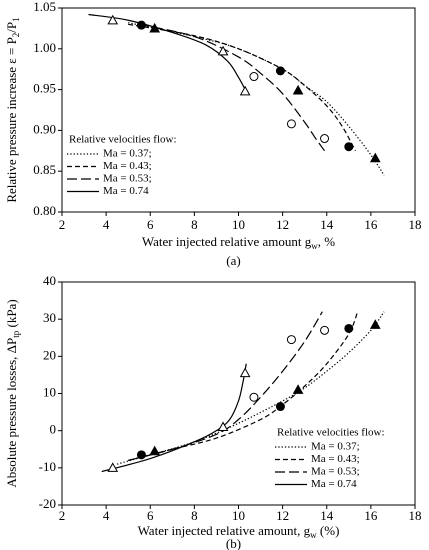 Image resolution: width=429 pixels, height=550 pixels. What do you see at coordinates (49, 317) in the screenshot?
I see `y-tick-label: 30` at bounding box center [49, 317].